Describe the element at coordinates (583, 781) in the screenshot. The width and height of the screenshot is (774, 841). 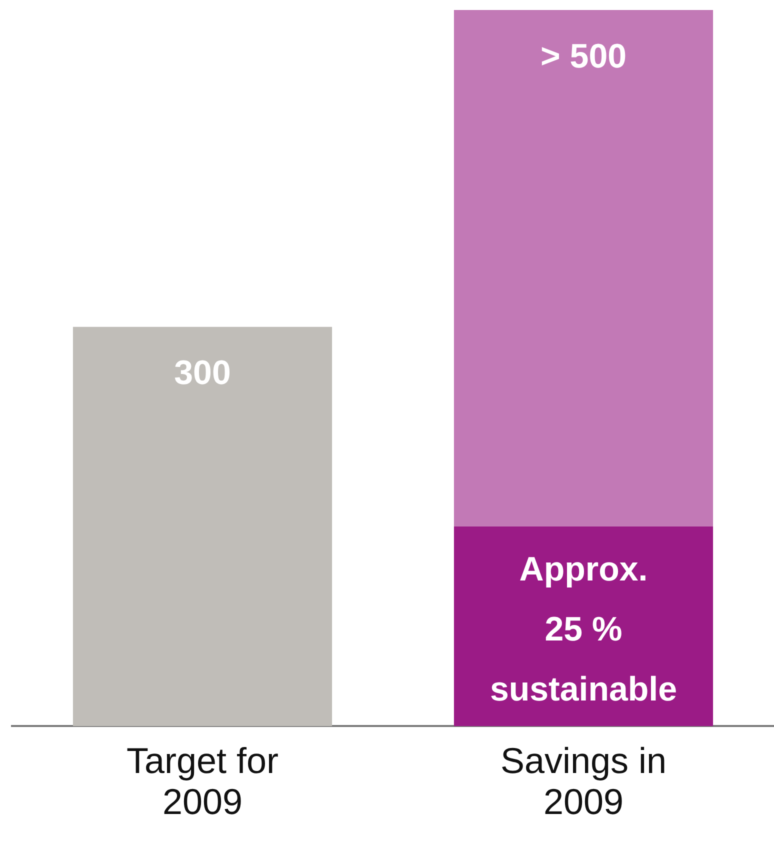
I see `x-tick-label: Savings in 2009` at that location.